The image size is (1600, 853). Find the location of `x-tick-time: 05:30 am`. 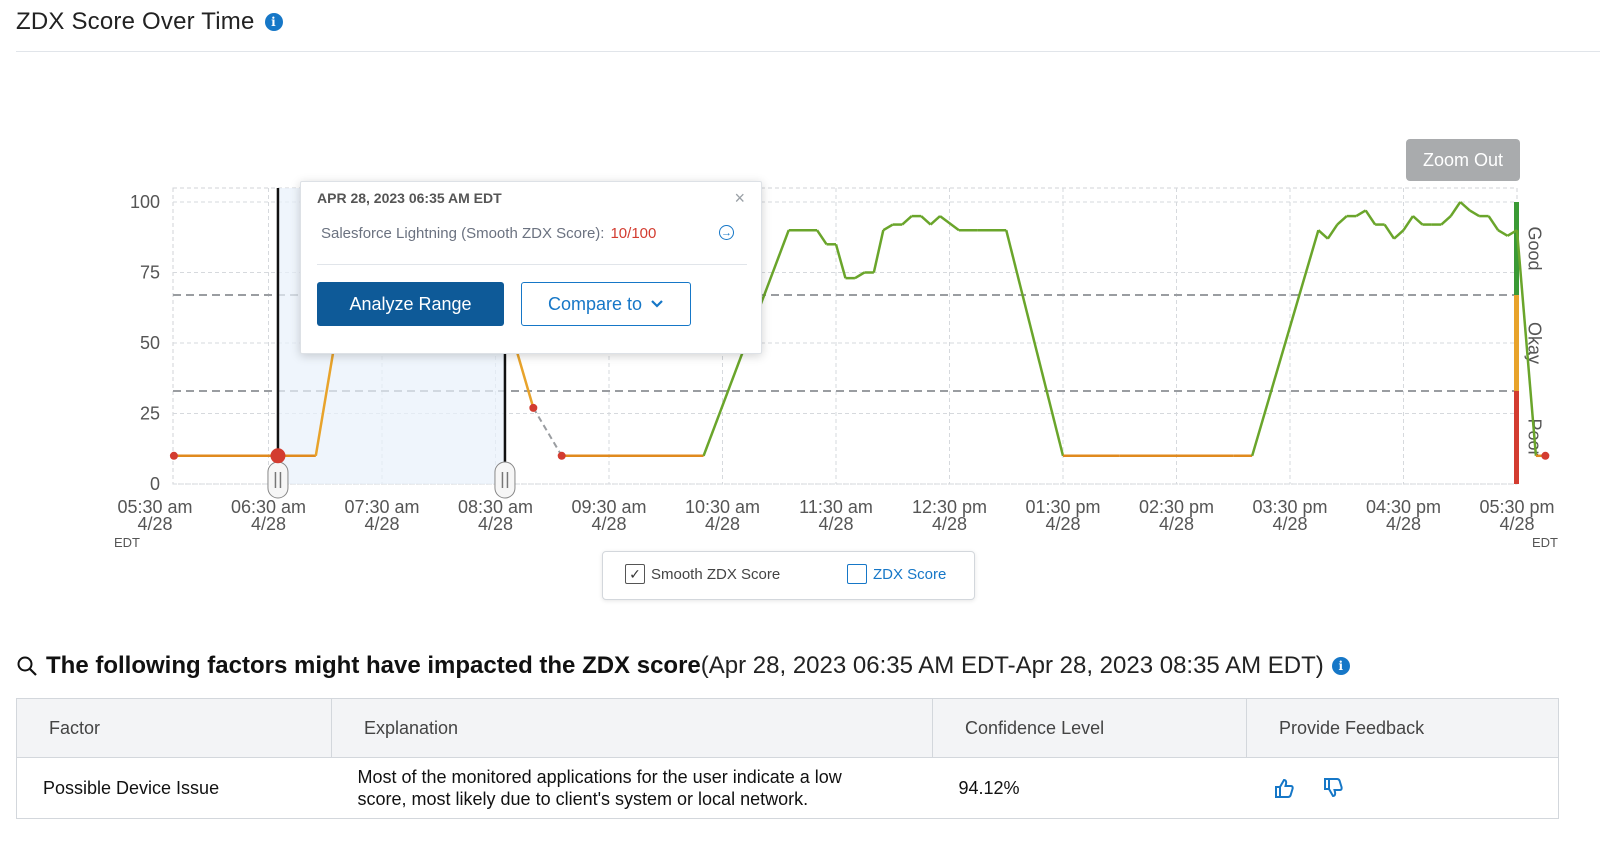

x-tick-time: 05:30 am is located at coordinates (154, 507).